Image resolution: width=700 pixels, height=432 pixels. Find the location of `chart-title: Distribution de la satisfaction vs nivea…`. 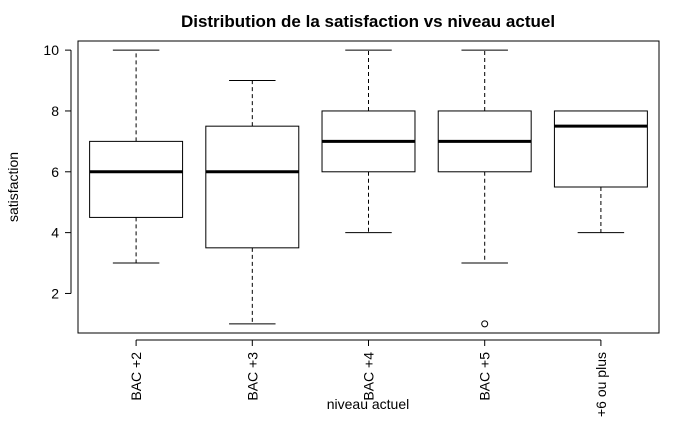

chart-title: Distribution de la satisfaction vs nivea… is located at coordinates (368, 21).